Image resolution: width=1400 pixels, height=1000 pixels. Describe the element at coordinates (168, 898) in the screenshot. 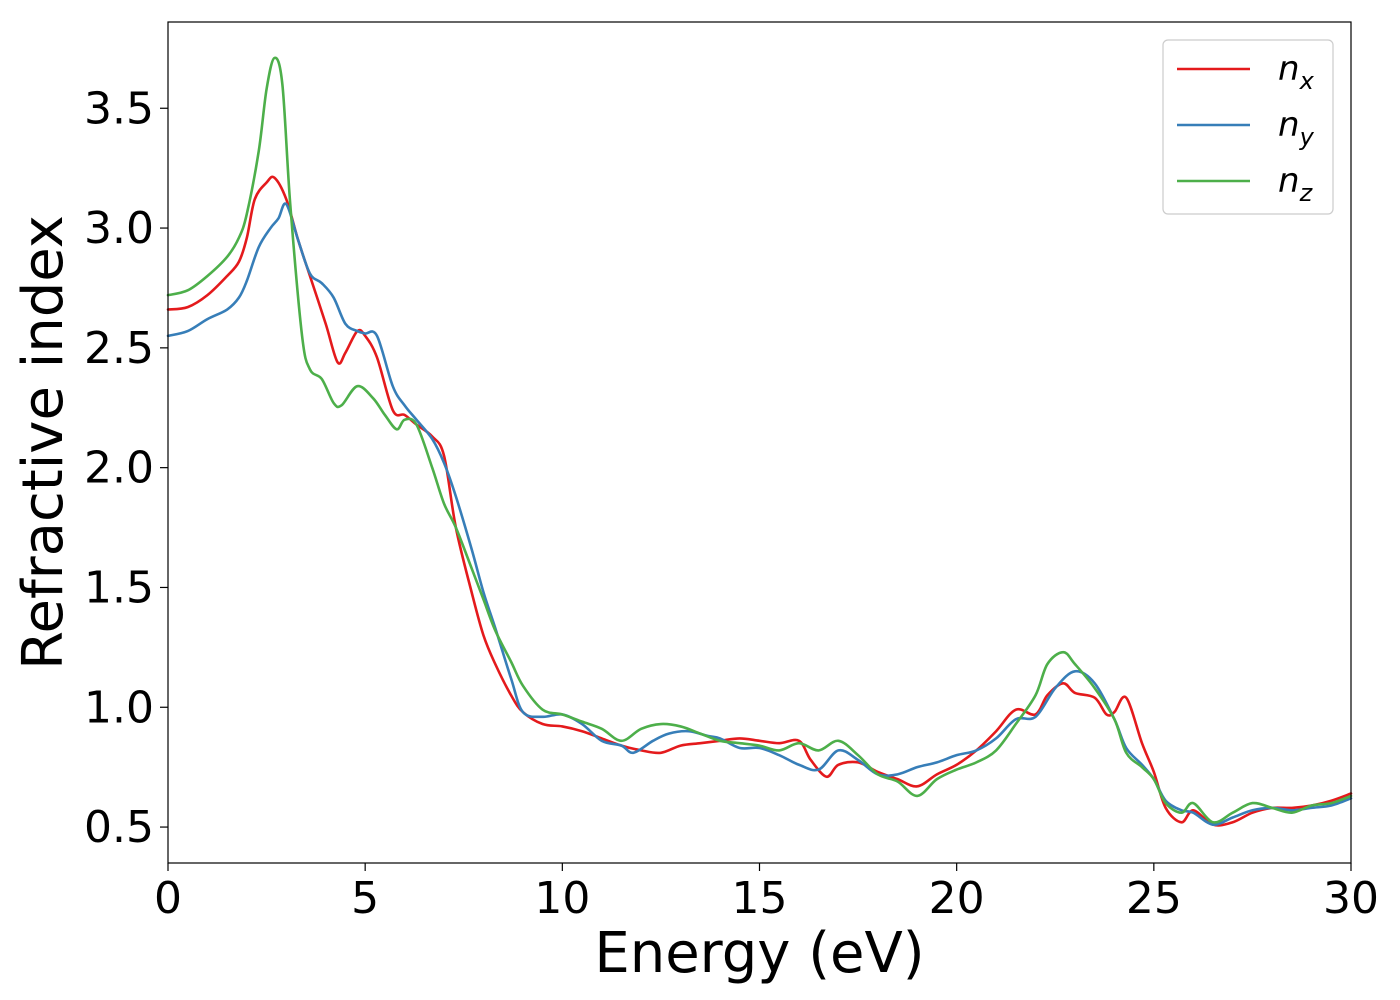

I see `x-tick-label: 0` at that location.